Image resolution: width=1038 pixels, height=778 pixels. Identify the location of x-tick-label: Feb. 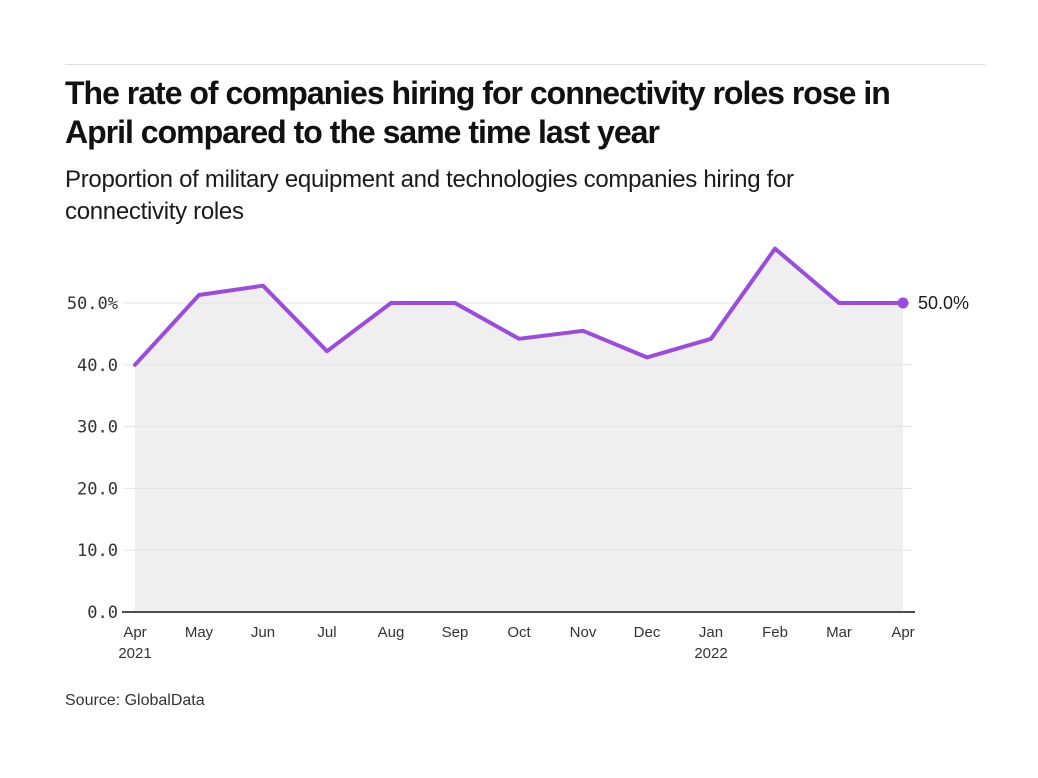
(775, 632).